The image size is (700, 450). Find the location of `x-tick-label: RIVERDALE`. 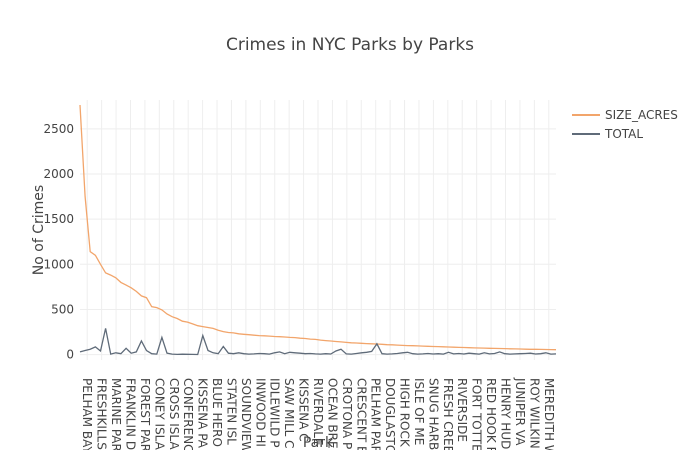

x-tick-label: RIVERDALE is located at coordinates (318, 412).